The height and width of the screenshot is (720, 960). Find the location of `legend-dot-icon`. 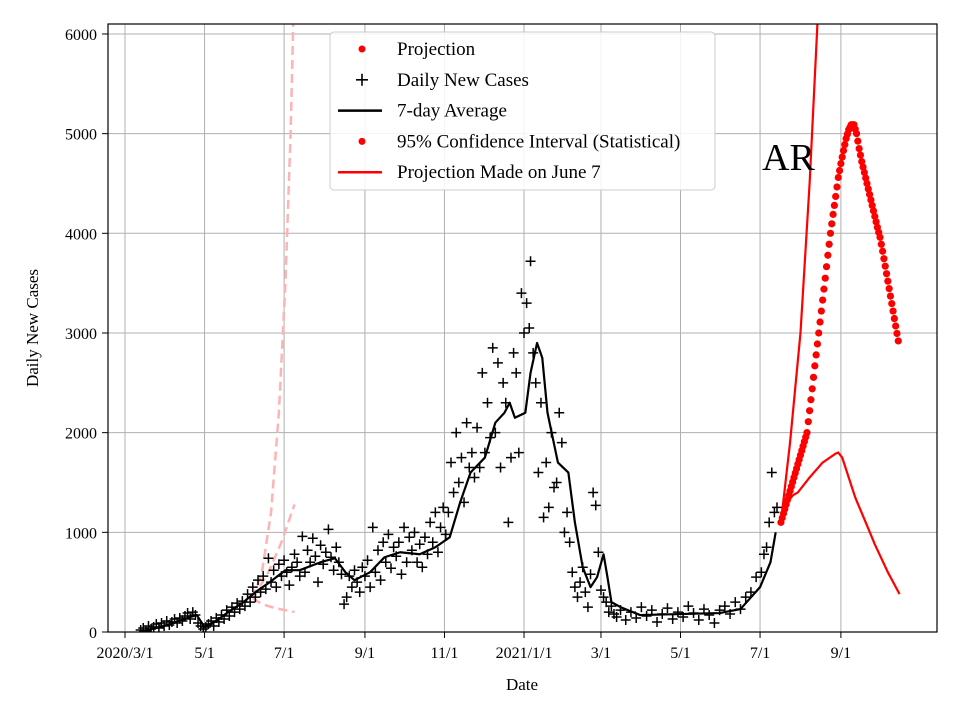

legend-dot-icon is located at coordinates (362, 141).